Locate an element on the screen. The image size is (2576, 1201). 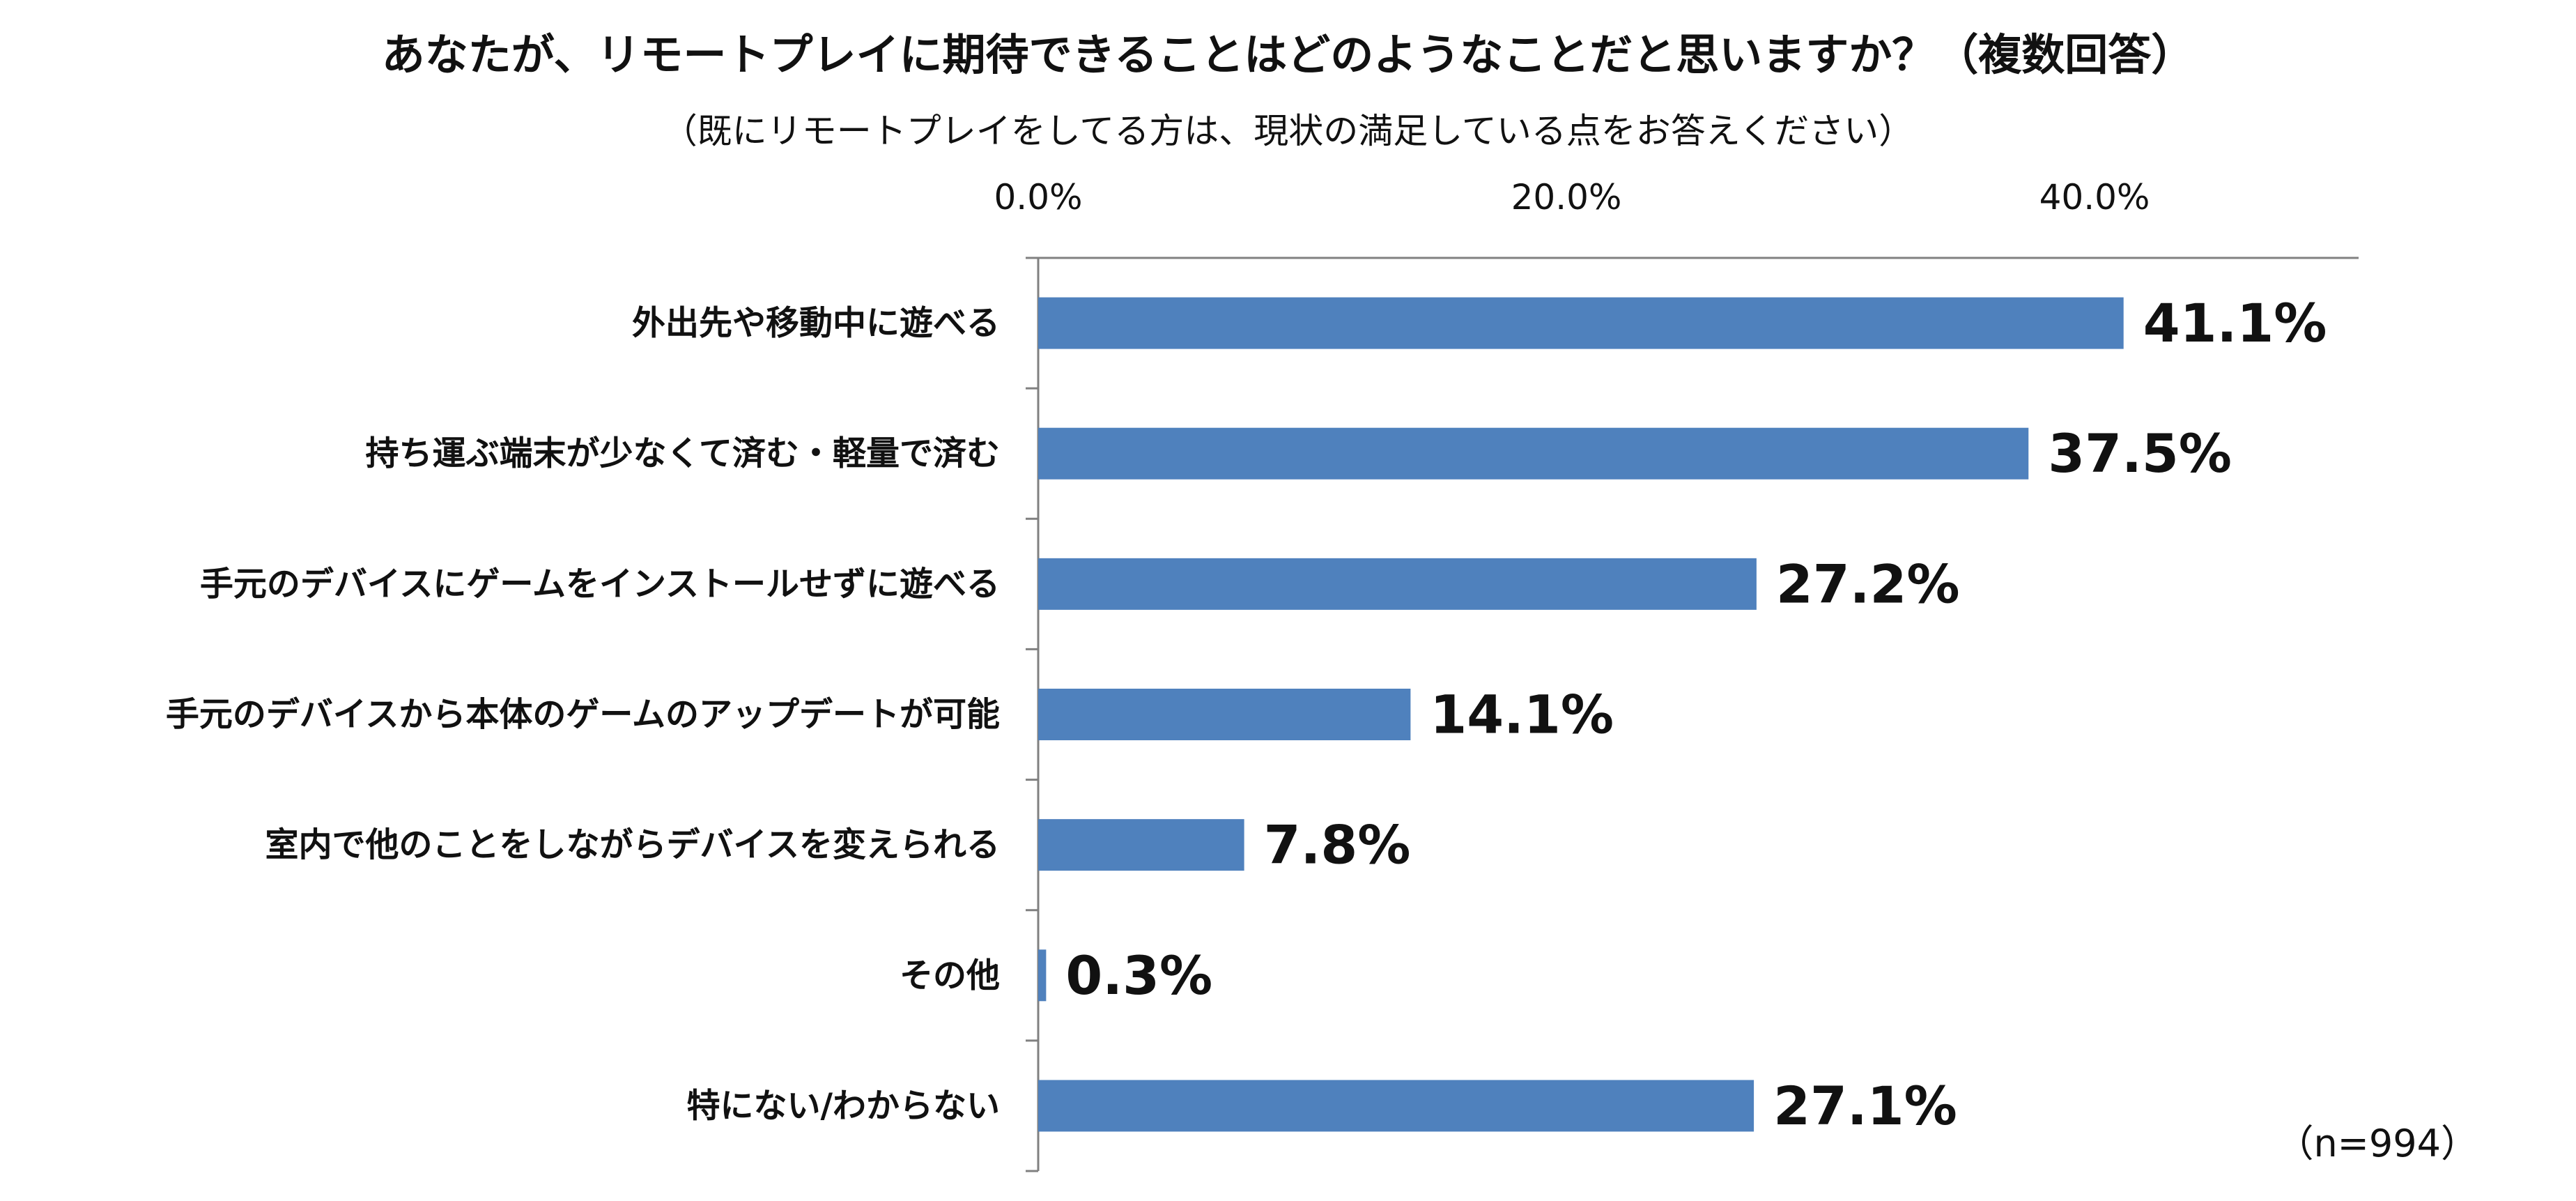
data-label: 37.5% is located at coordinates (2140, 453).